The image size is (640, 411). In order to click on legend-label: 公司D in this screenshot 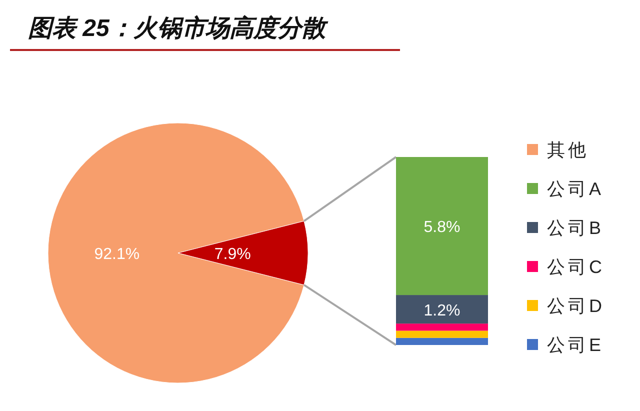, I will do `click(576, 306)`.